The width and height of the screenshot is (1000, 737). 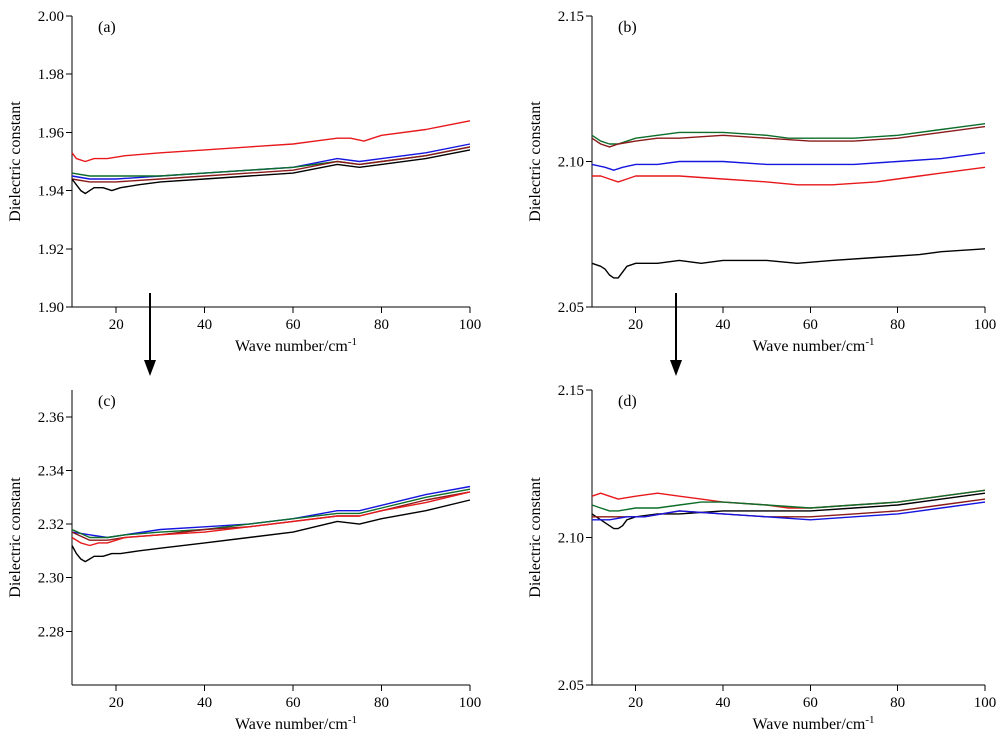 I want to click on y-tick-label: 2.32, so click(x=51, y=525).